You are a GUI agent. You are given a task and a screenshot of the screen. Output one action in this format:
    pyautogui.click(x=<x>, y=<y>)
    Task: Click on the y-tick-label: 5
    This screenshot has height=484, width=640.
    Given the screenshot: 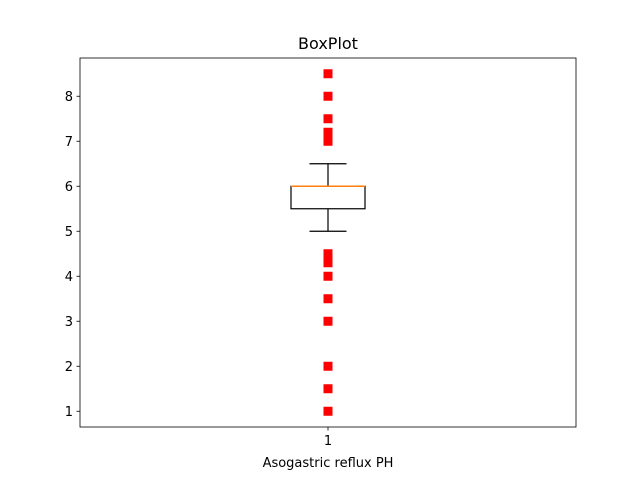 What is the action you would take?
    pyautogui.click(x=69, y=232)
    